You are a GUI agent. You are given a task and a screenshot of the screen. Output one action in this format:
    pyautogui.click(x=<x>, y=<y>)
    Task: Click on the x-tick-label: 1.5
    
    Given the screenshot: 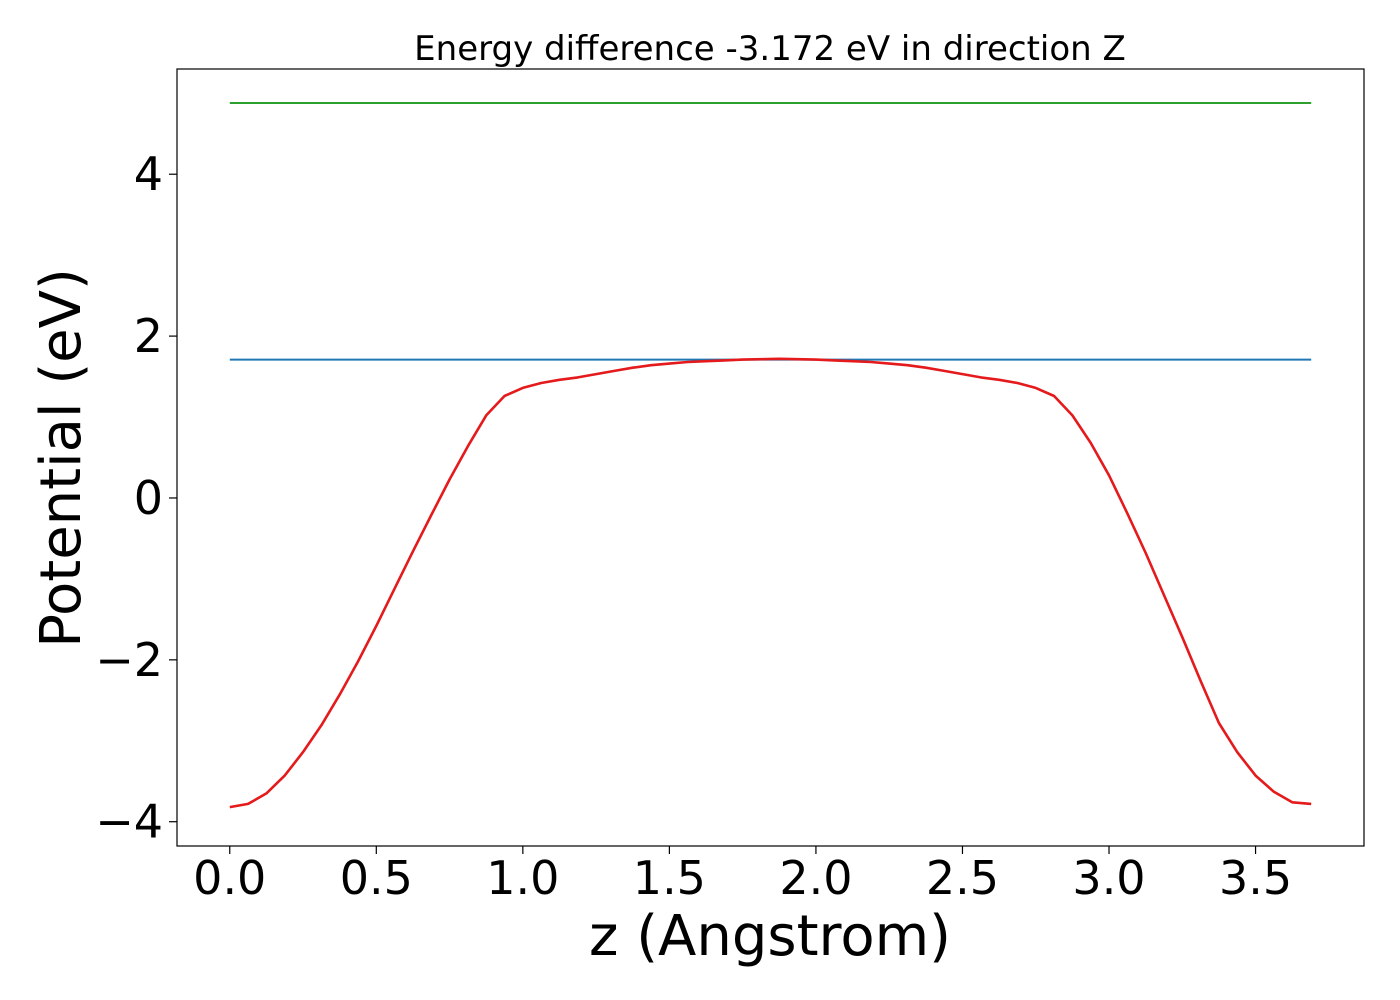 What is the action you would take?
    pyautogui.click(x=669, y=878)
    